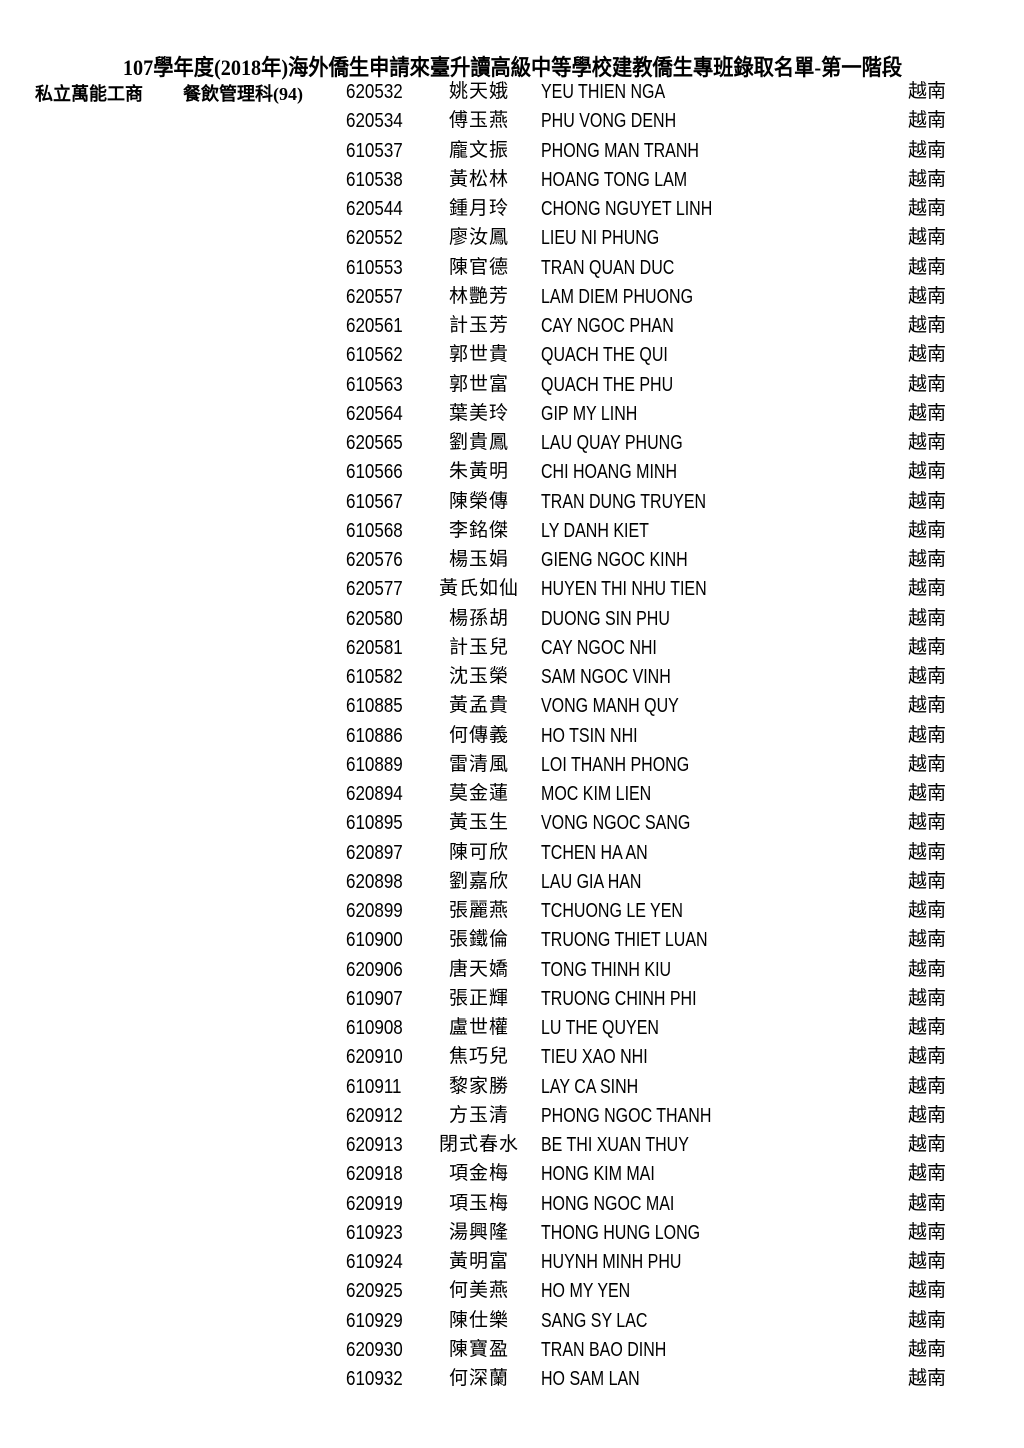 The height and width of the screenshot is (1448, 1024). Describe the element at coordinates (595, 530) in the screenshot. I see `english-name: LY DANH KIET` at that location.